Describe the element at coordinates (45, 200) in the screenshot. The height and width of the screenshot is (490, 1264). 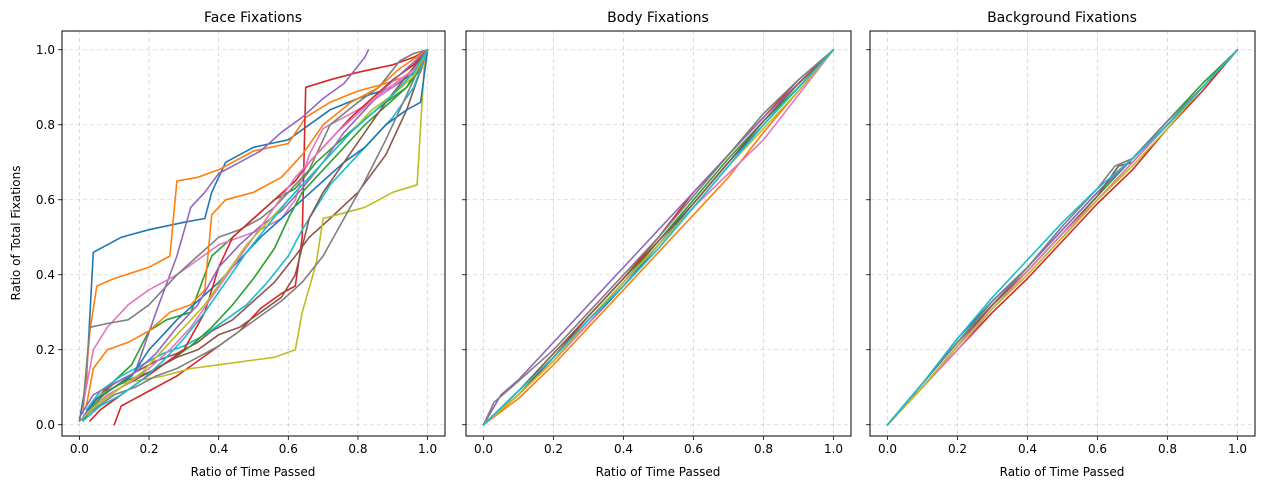
I see `face-fixations-y-tick-label-3: 0.6` at that location.